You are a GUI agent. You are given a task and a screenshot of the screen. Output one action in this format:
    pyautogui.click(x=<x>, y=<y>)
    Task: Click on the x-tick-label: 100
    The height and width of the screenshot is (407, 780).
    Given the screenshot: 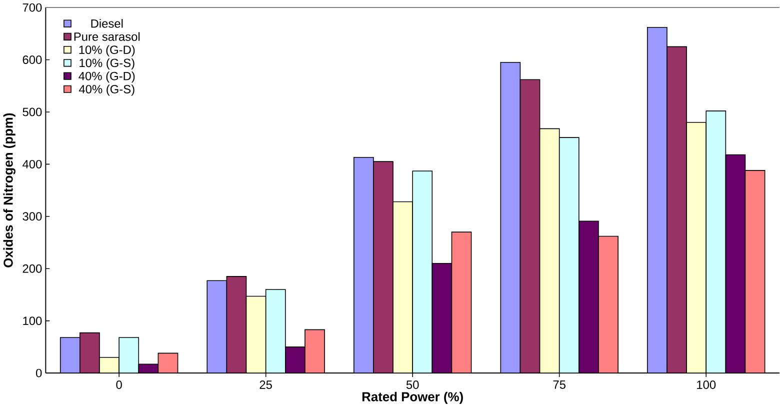 What is the action you would take?
    pyautogui.click(x=706, y=384)
    